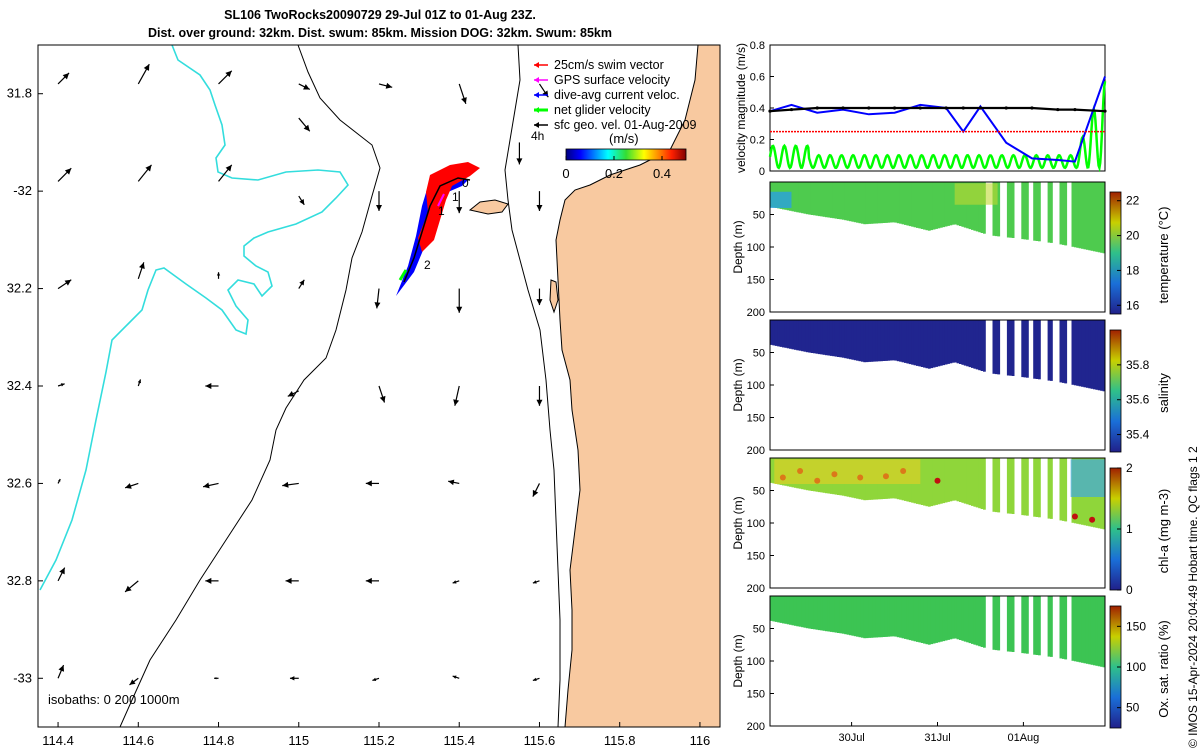  I want to click on island-rottnest, so click(488, 207).